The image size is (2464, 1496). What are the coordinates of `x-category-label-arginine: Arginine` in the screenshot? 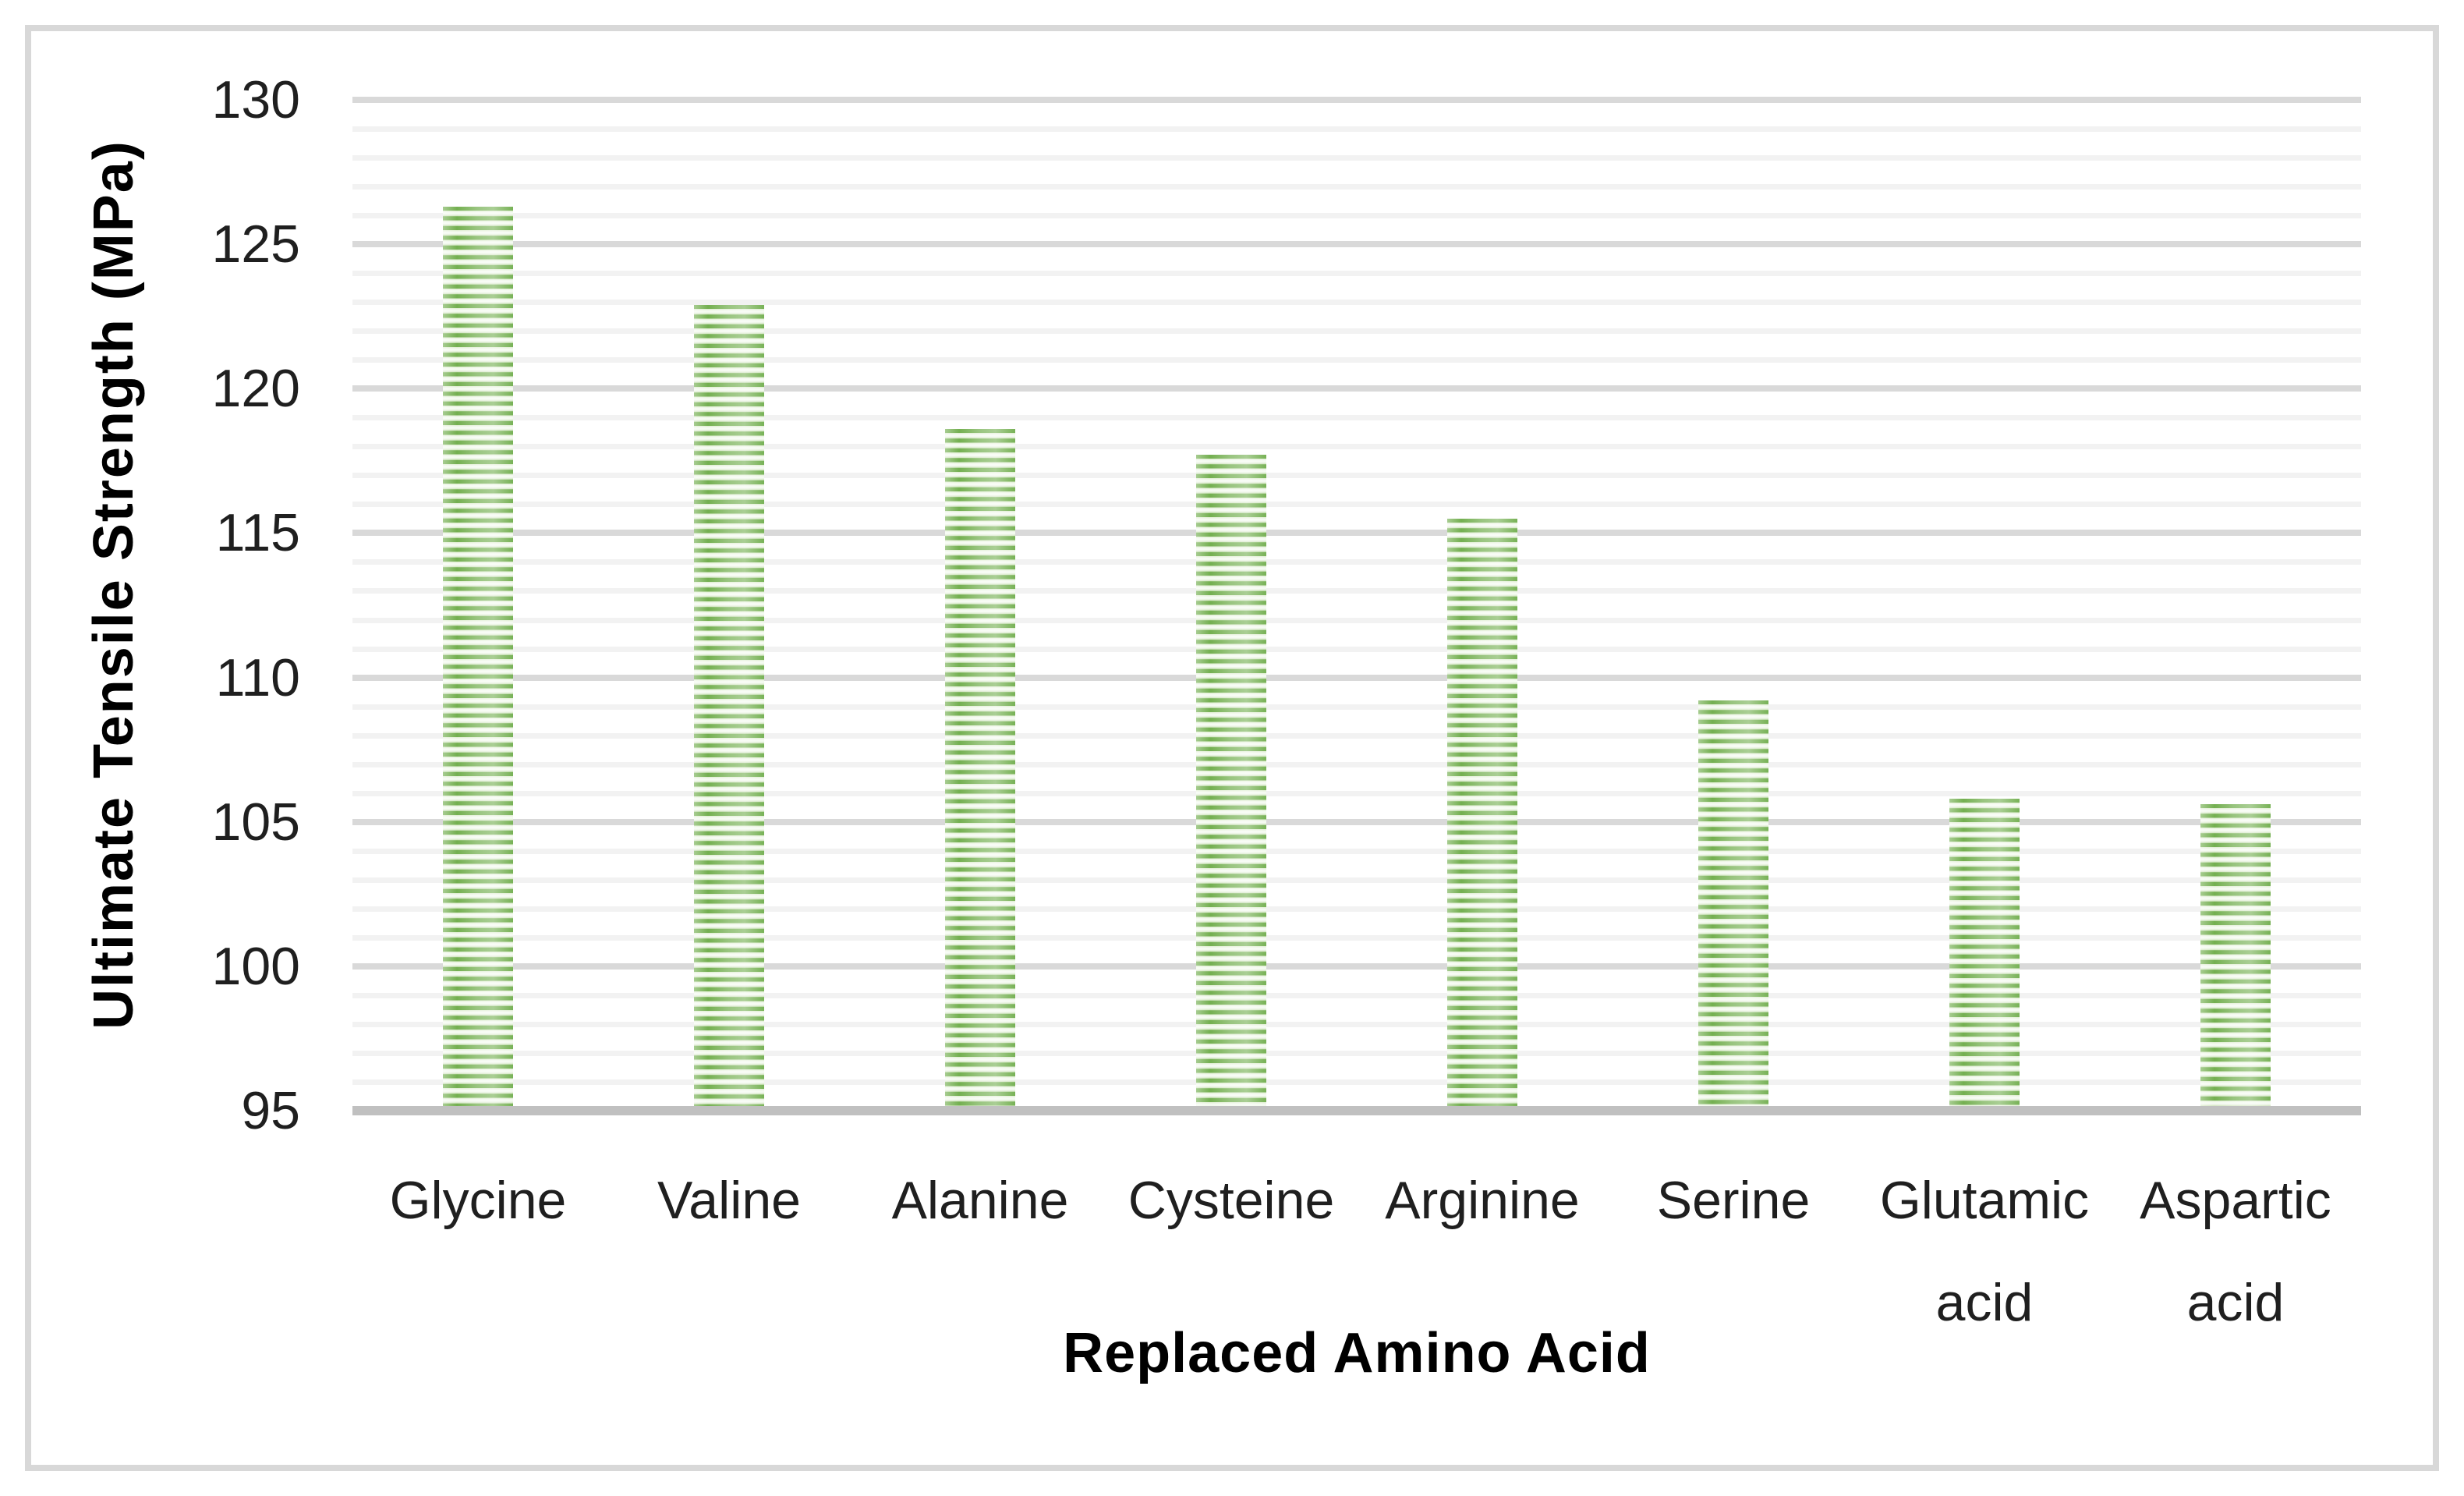 It's located at (1483, 1200).